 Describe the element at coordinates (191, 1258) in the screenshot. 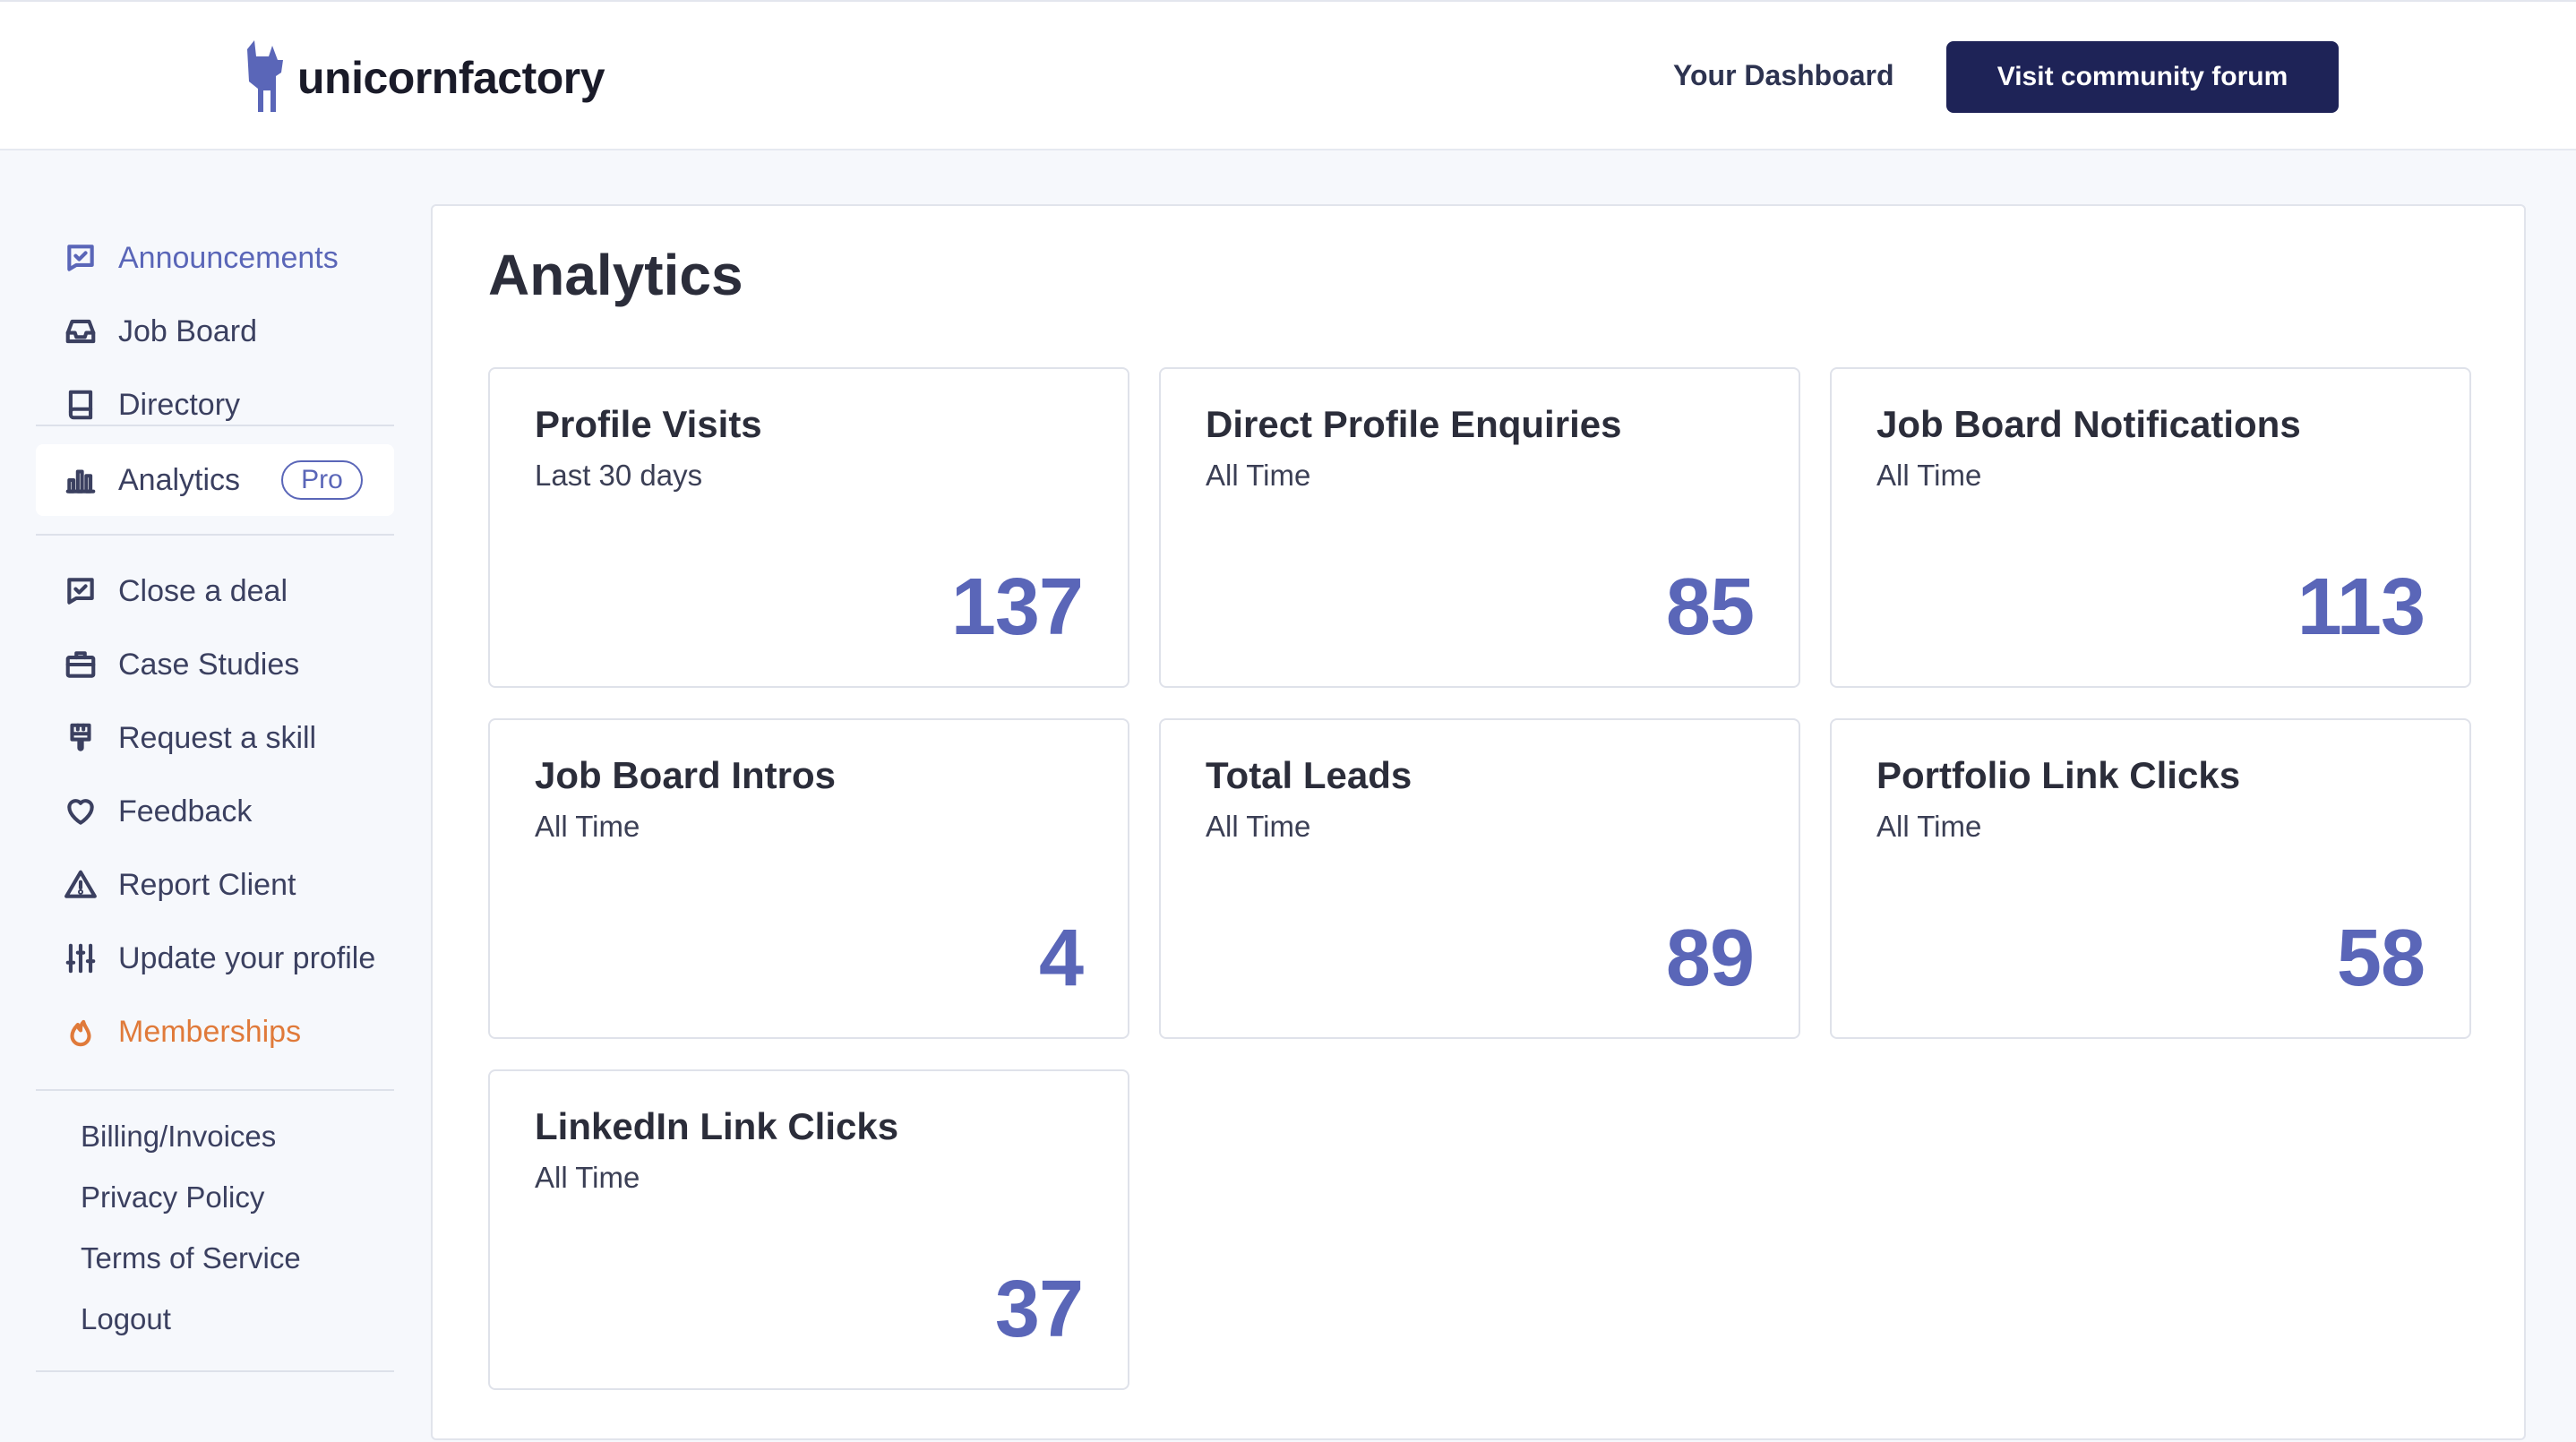

I see `terms-of-service-link: Terms of Service` at that location.